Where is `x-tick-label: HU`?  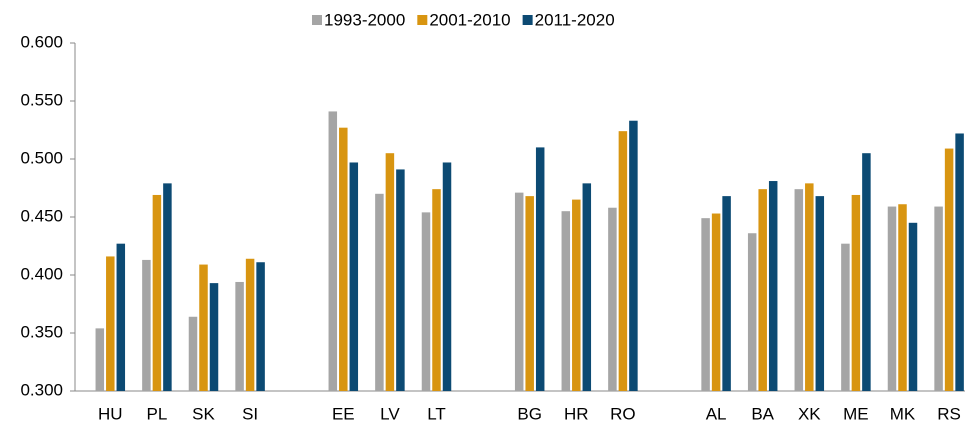 x-tick-label: HU is located at coordinates (110, 413).